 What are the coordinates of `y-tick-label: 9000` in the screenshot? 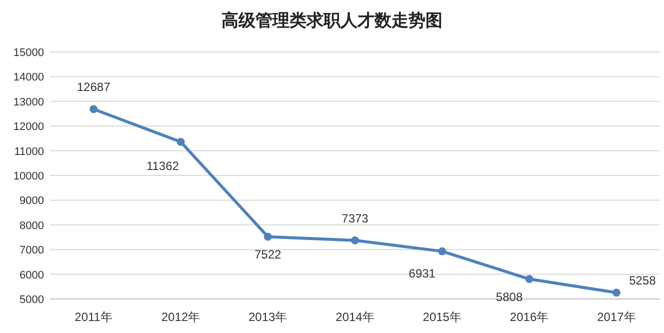 It's located at (32, 201).